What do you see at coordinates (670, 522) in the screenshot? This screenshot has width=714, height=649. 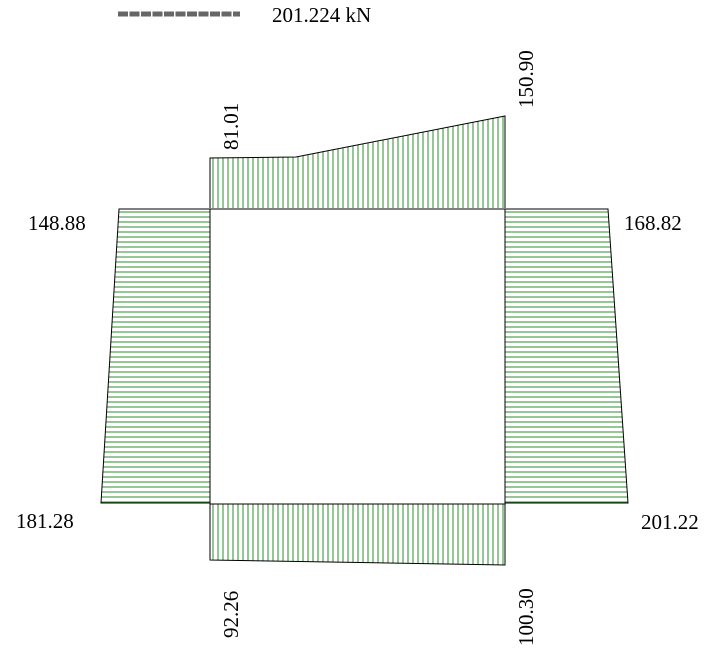 I see `right-bottom-value: 201.22` at bounding box center [670, 522].